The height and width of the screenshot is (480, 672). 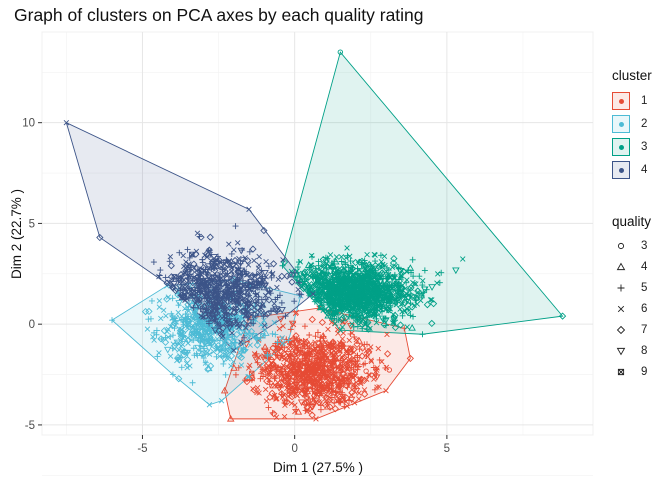 What do you see at coordinates (621, 146) in the screenshot?
I see `cluster-legend-swatch` at bounding box center [621, 146].